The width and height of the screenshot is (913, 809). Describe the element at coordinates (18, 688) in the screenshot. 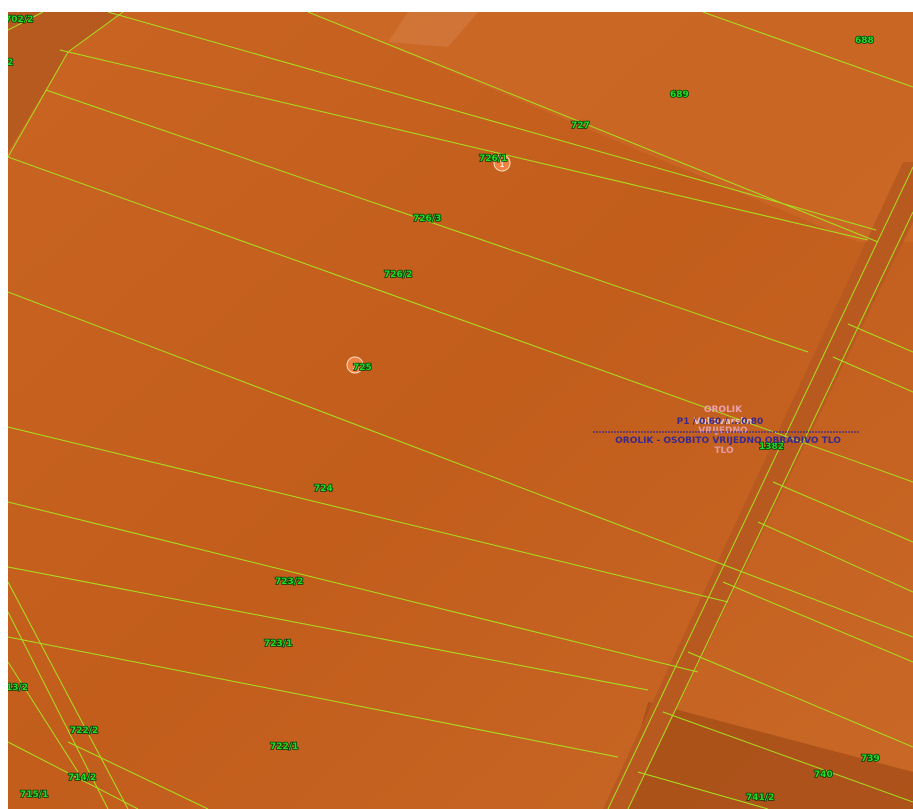

I see `parcel-label: 13/2` at that location.